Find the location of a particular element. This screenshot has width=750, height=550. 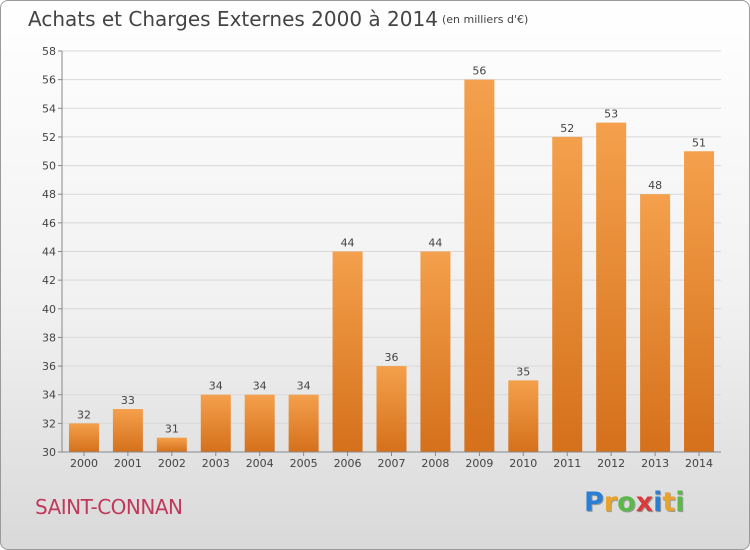

data-label: 33 is located at coordinates (128, 400).